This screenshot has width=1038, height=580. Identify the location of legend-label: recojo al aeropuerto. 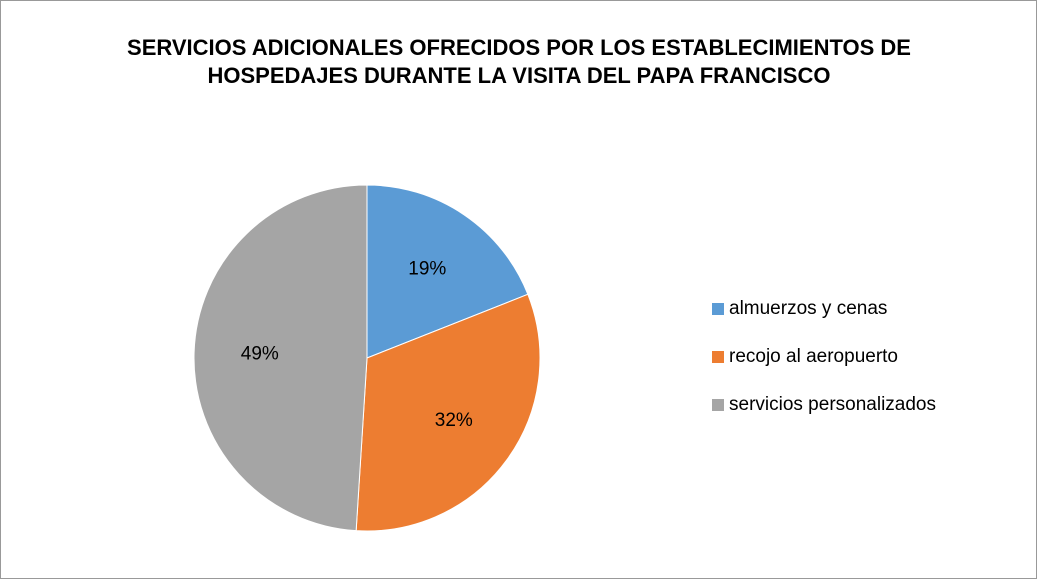
(813, 356).